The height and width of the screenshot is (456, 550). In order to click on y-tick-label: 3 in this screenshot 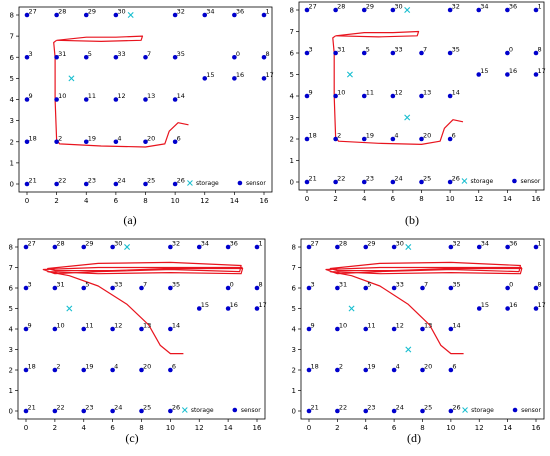, I will do `click(12, 121)`.